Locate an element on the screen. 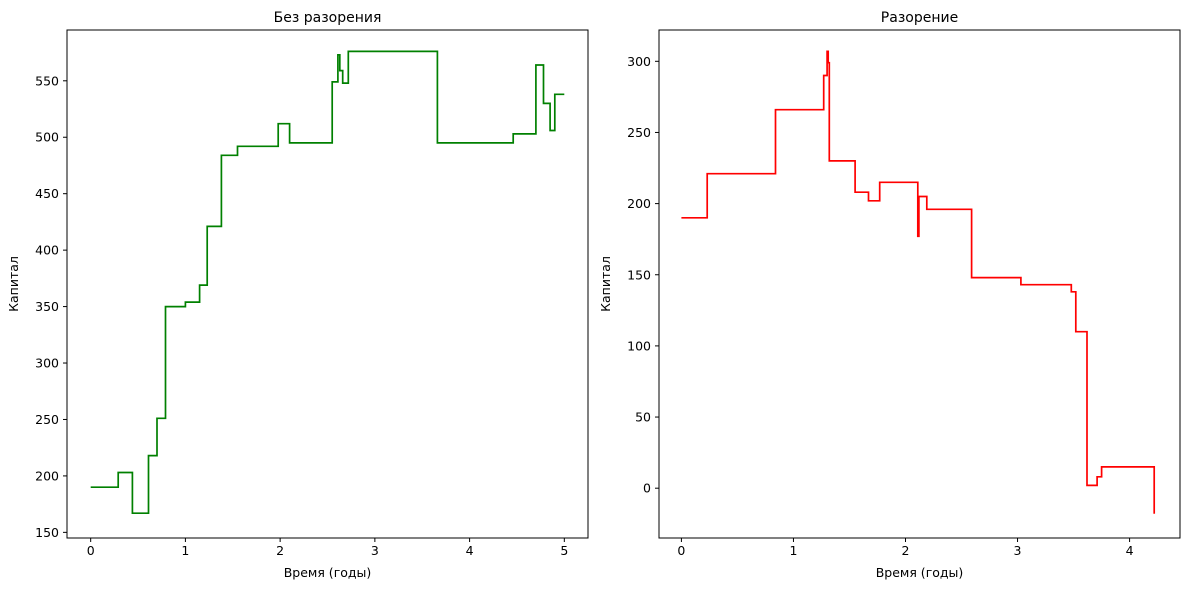 The width and height of the screenshot is (1189, 590). y-tick-label: 0 is located at coordinates (647, 488).